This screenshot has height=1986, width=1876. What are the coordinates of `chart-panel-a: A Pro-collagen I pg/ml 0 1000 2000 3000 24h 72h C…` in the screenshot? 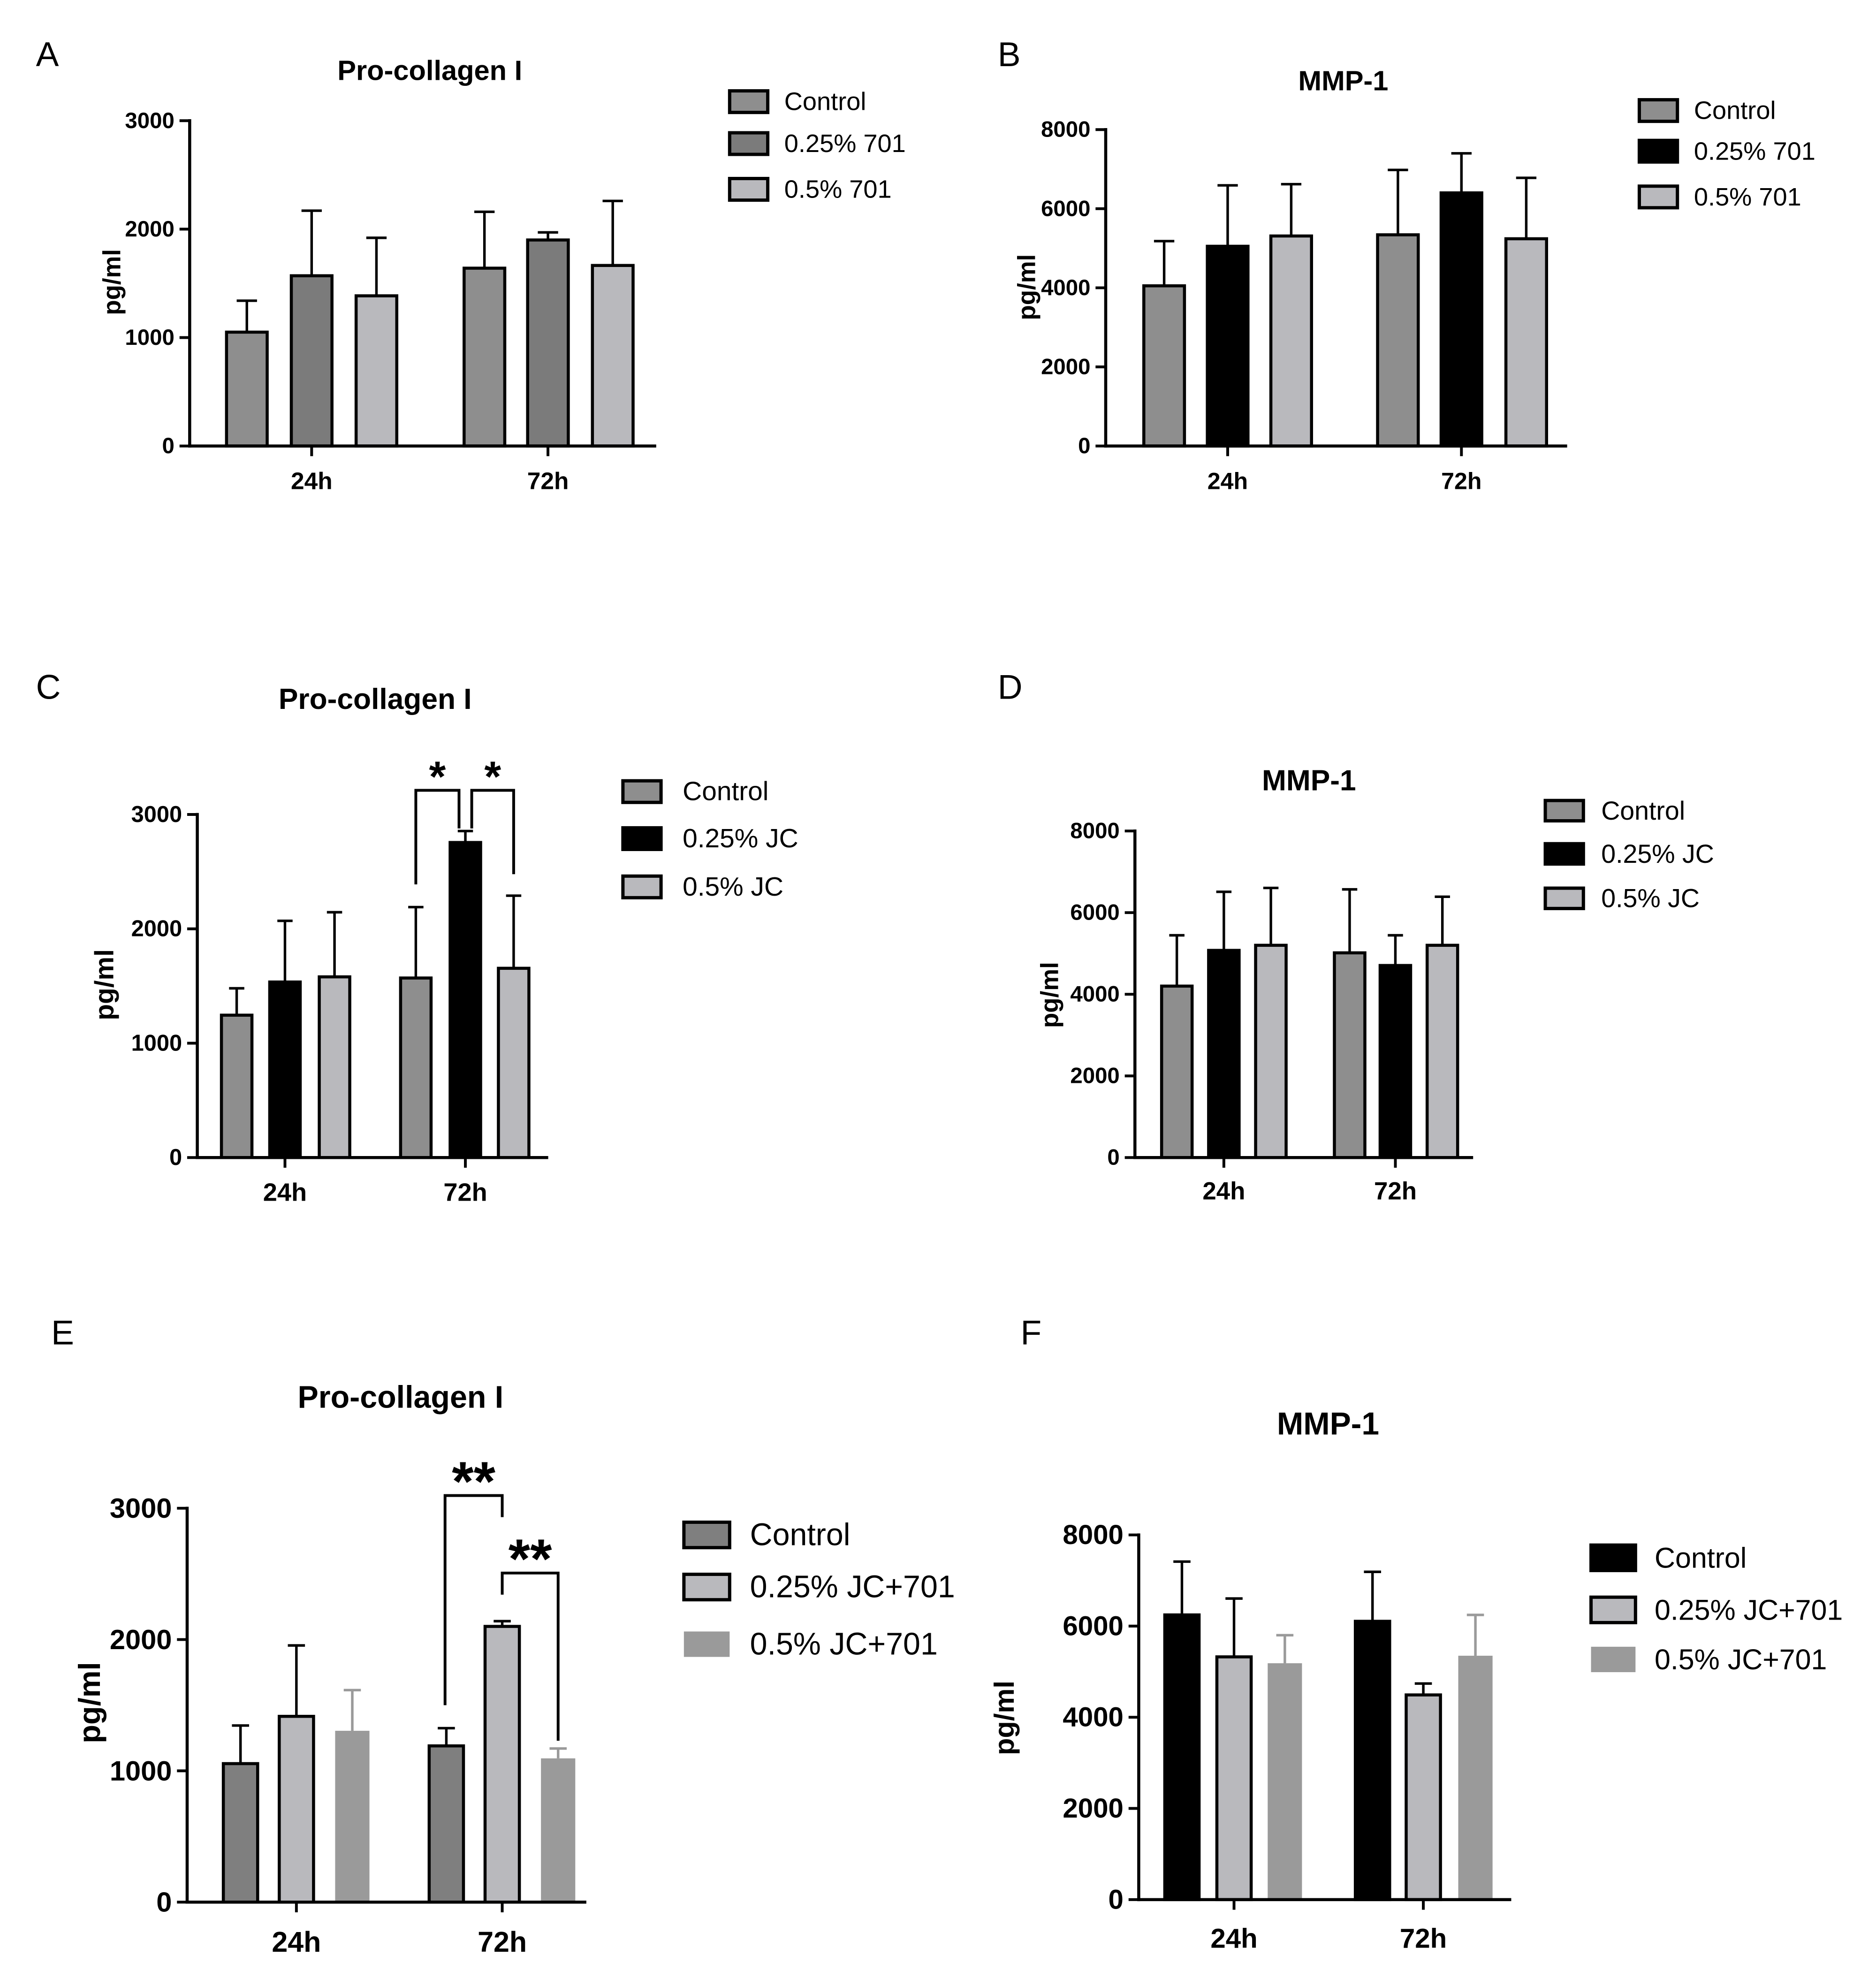 It's located at (471, 266).